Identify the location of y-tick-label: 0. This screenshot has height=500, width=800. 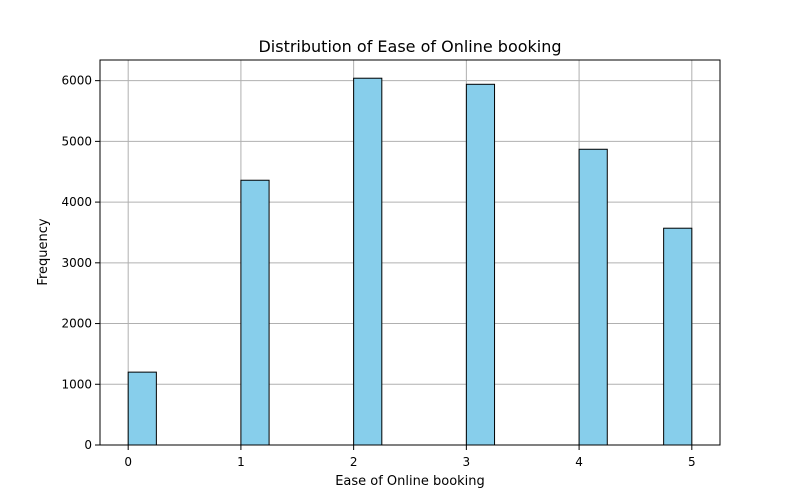
(88, 445).